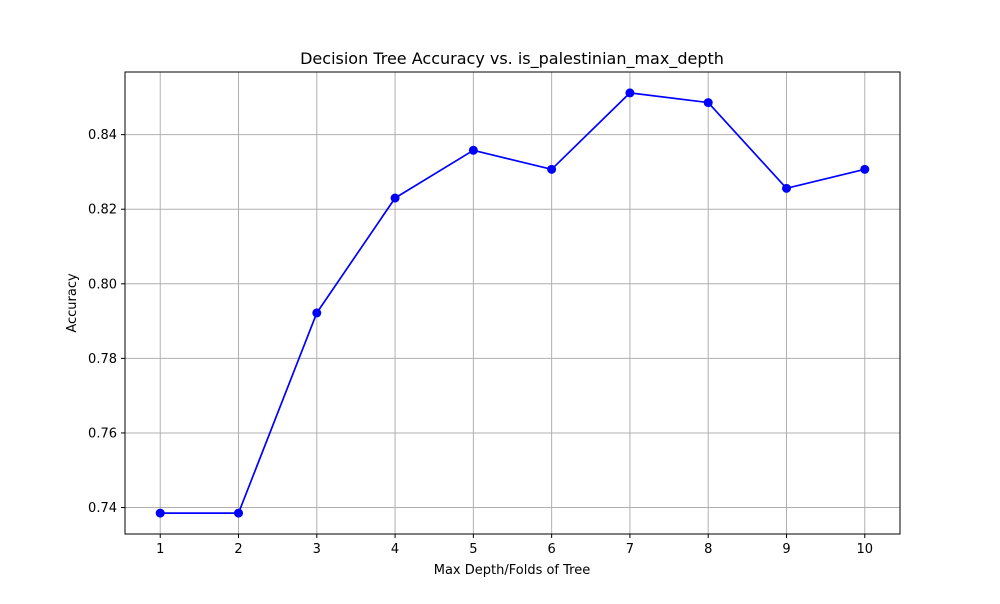 Image resolution: width=1000 pixels, height=604 pixels. Describe the element at coordinates (160, 549) in the screenshot. I see `x-tick-label: 1` at that location.